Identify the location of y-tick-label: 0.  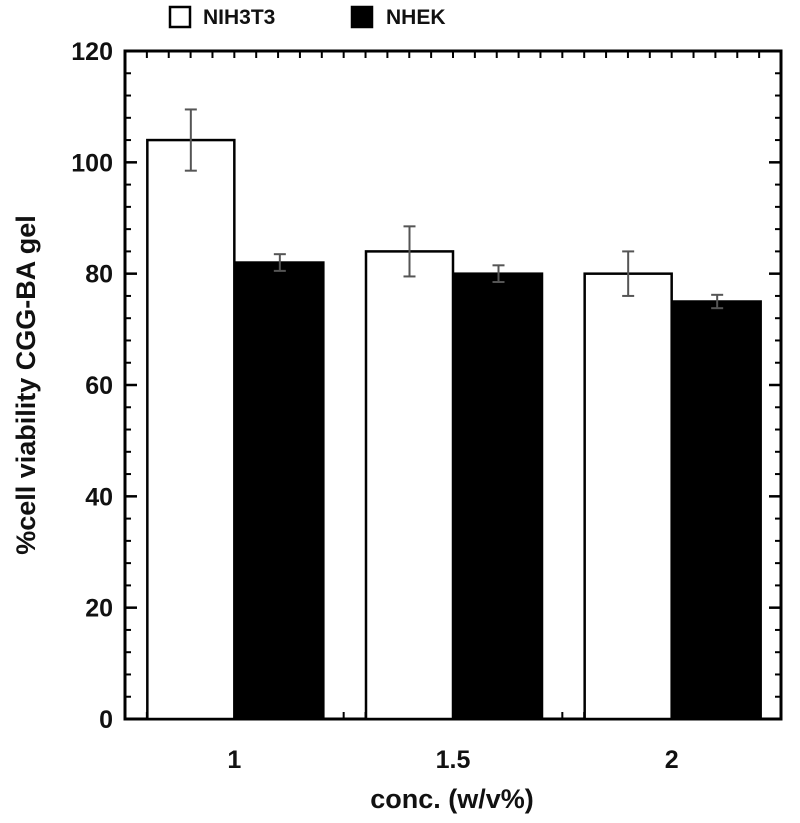
(106, 720).